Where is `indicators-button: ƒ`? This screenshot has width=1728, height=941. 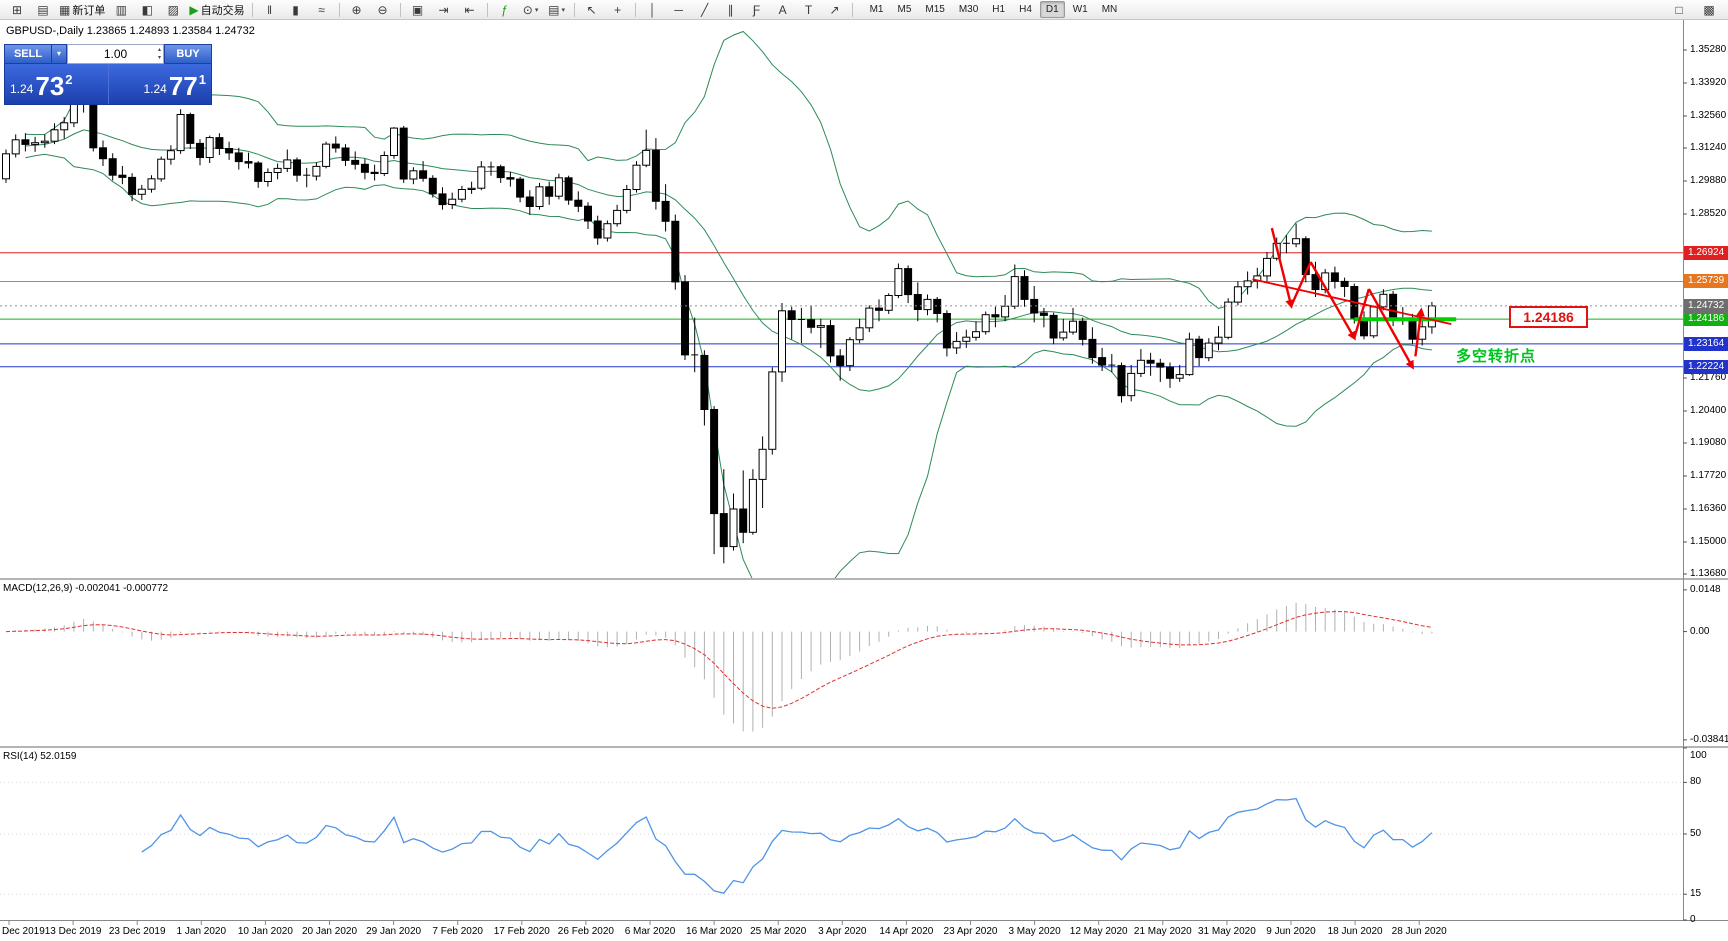
indicators-button: ƒ is located at coordinates (505, 10).